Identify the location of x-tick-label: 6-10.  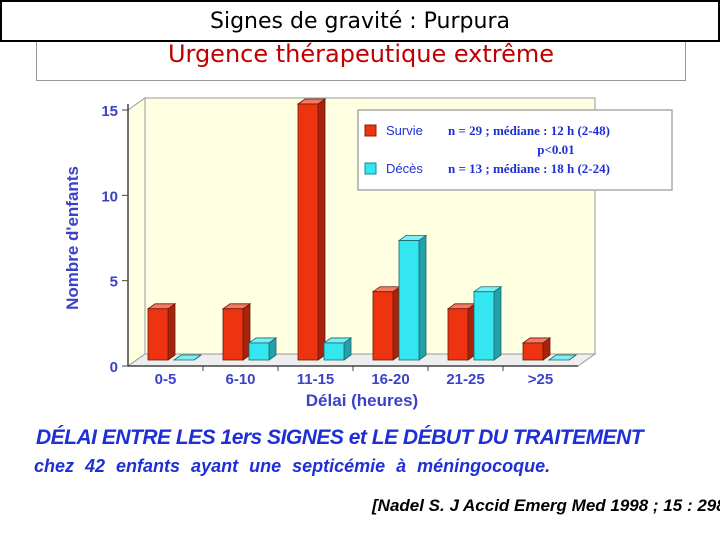
(240, 379).